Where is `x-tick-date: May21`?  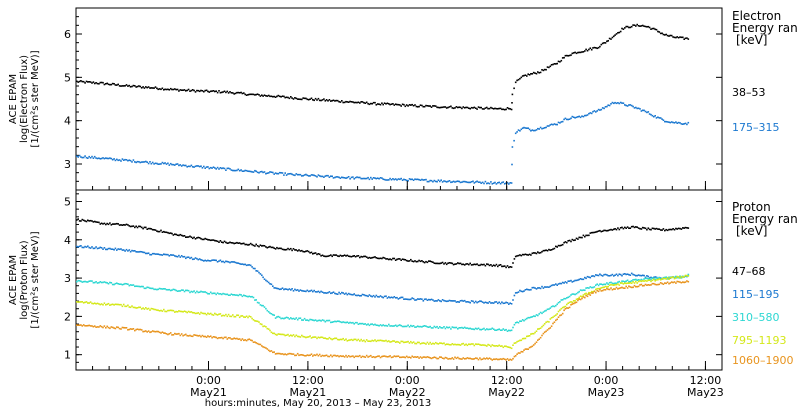 x-tick-date: May21 is located at coordinates (208, 392).